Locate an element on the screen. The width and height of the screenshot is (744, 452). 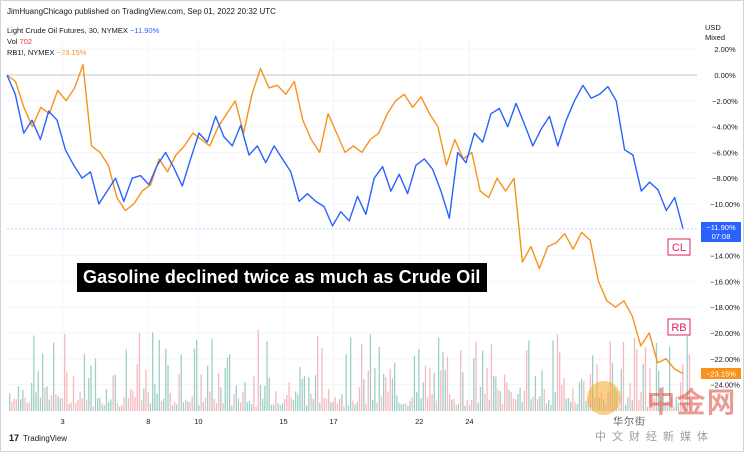
rb-price-tag: −23.15% is located at coordinates (721, 373).